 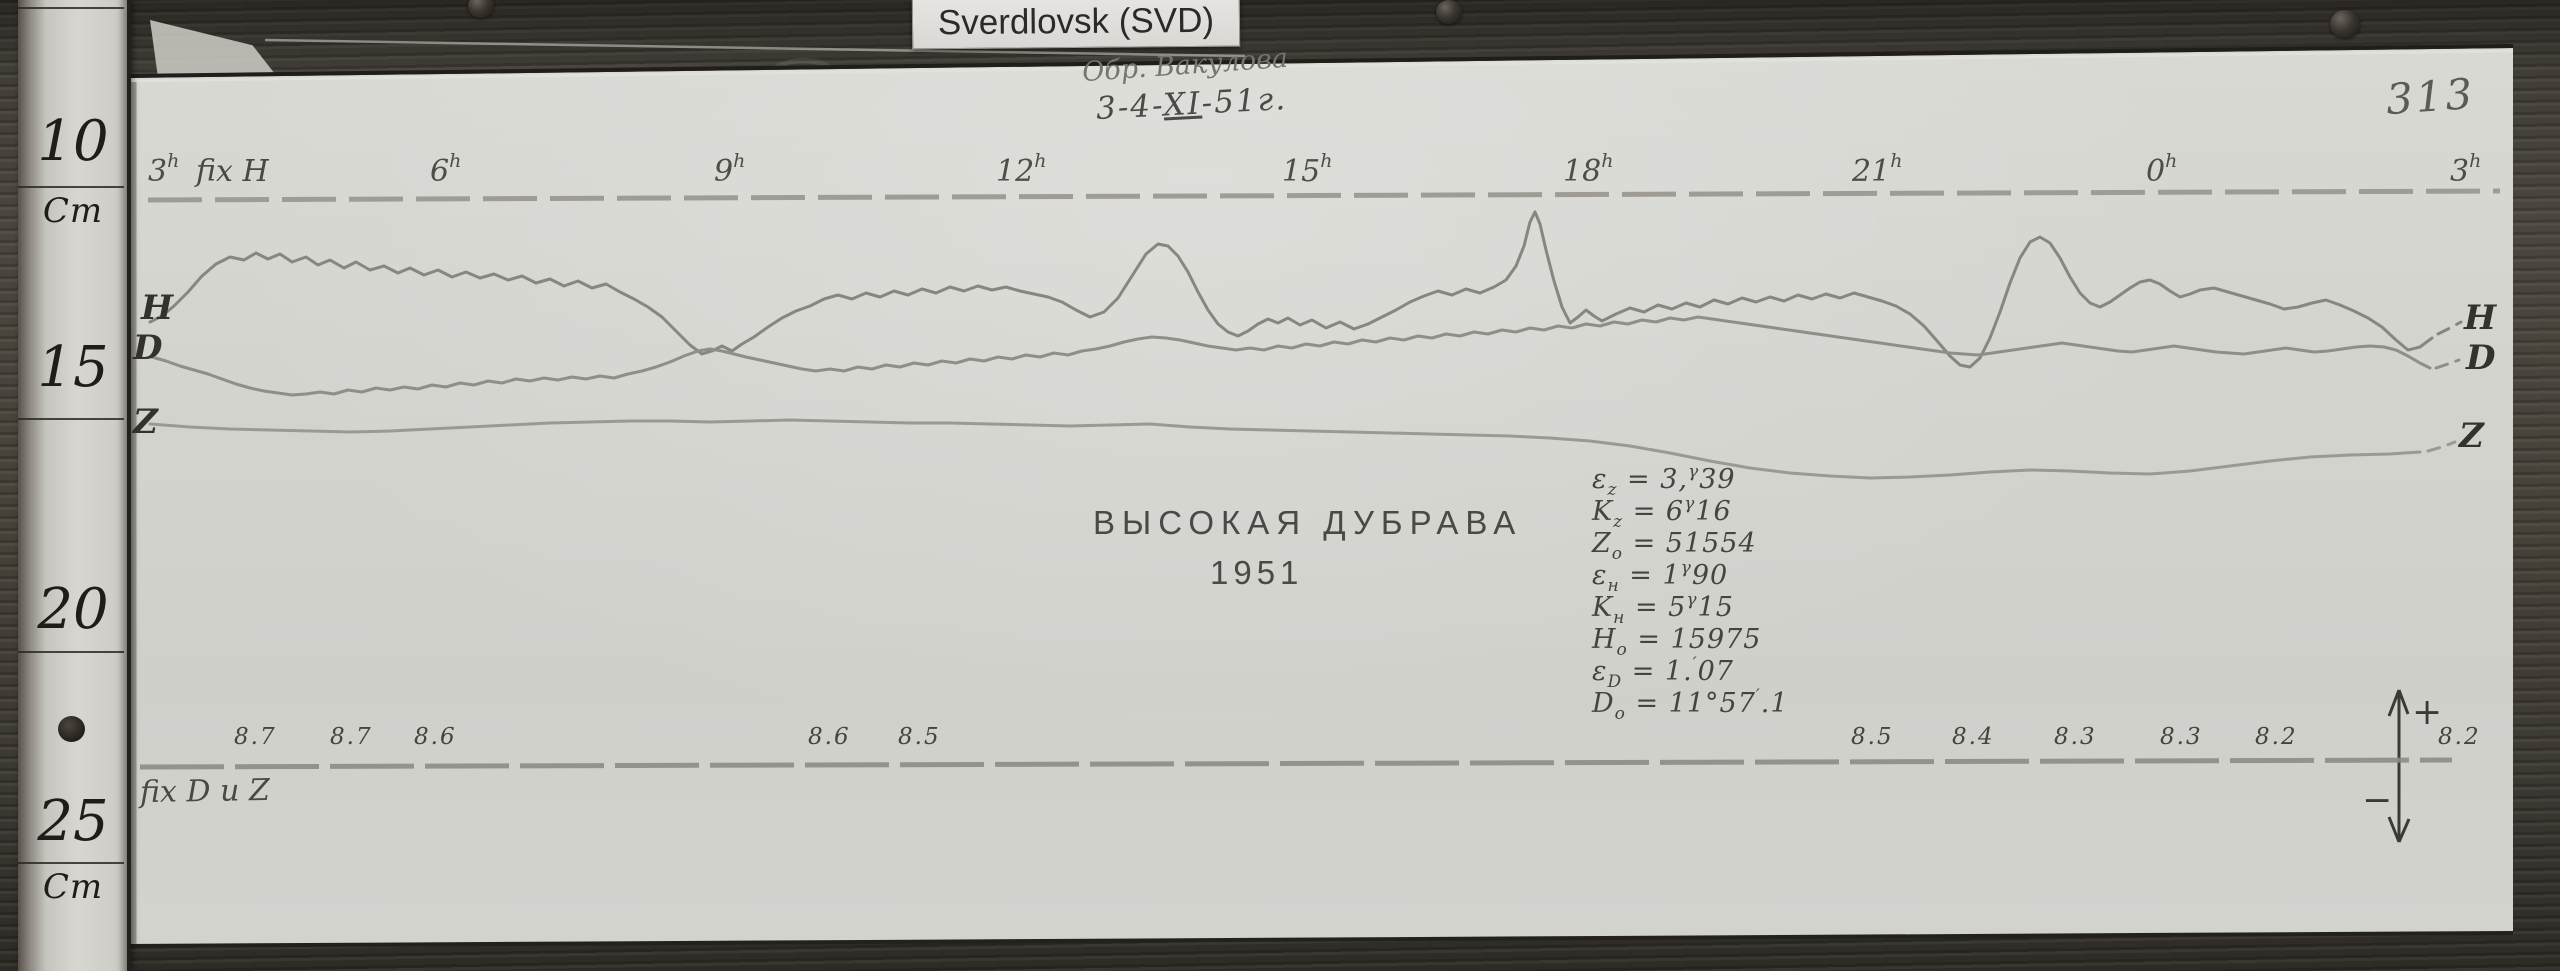 I want to click on ruler-mark: 20, so click(x=73, y=609).